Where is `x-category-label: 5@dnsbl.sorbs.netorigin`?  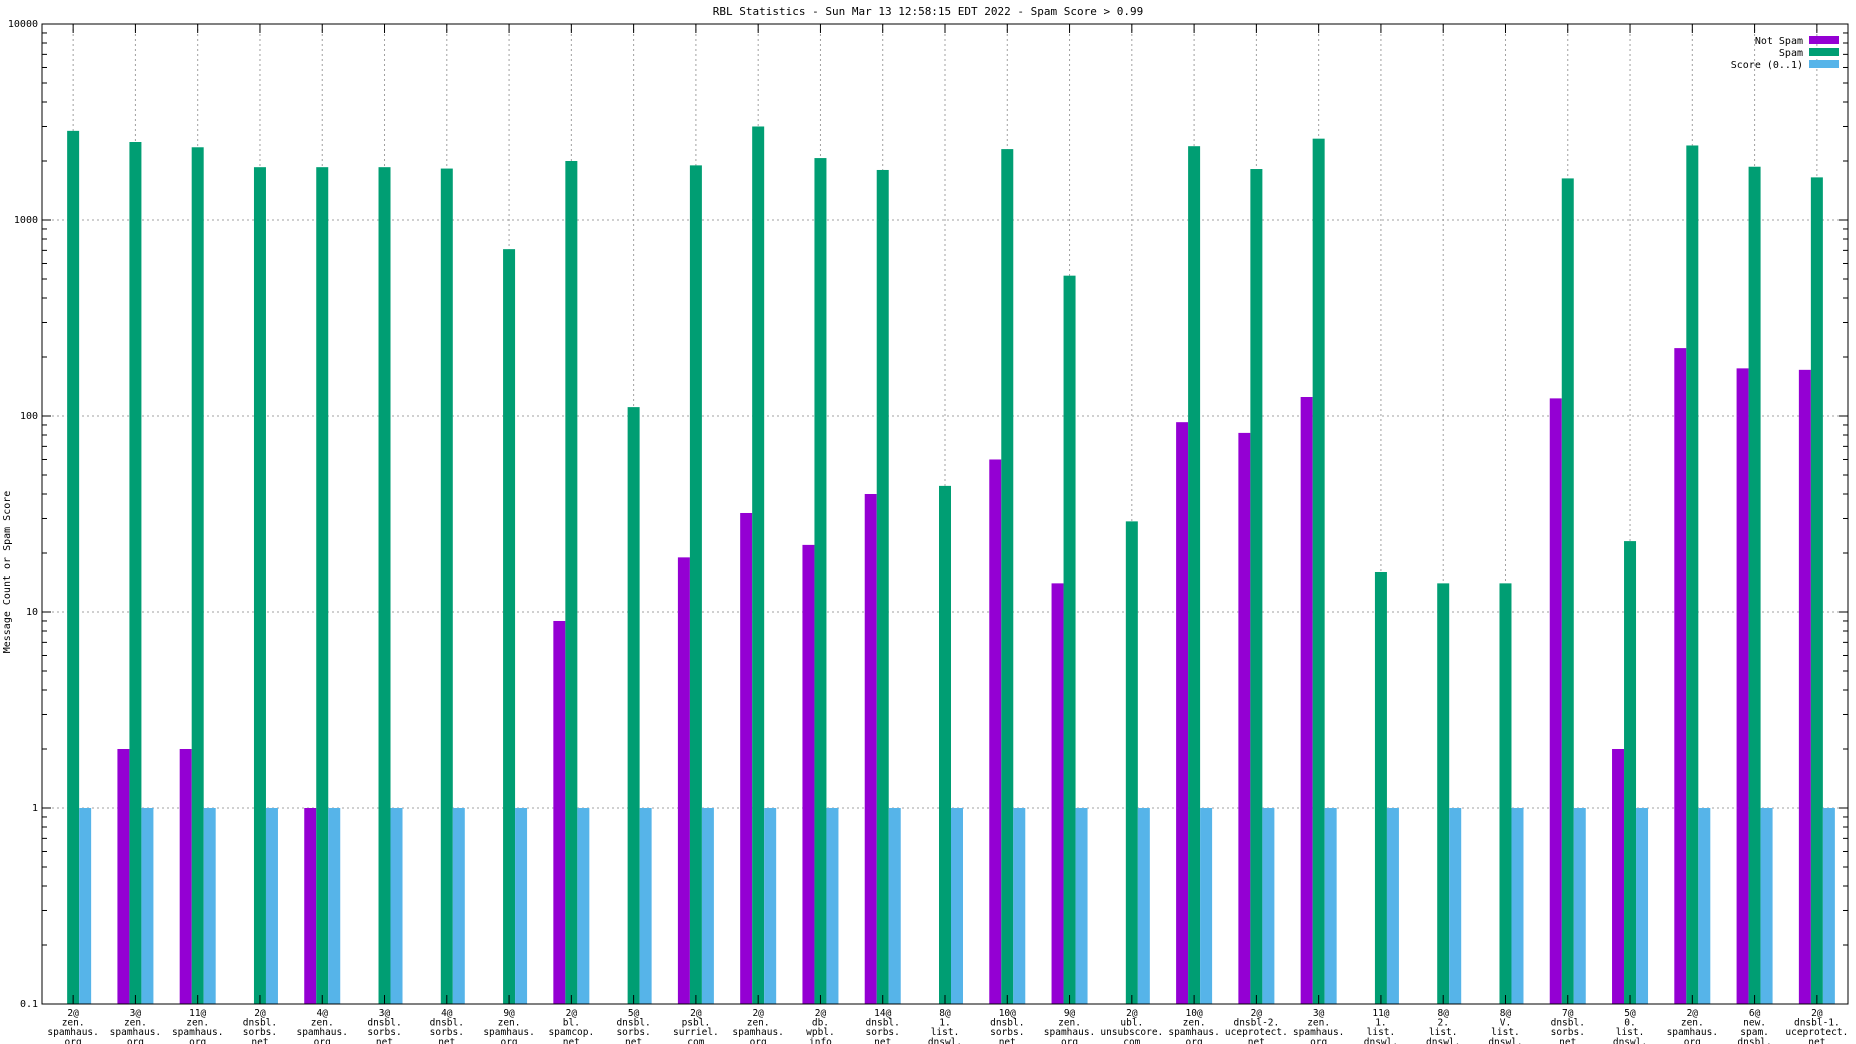
x-category-label: 5@dnsbl.sorbs.netorigin is located at coordinates (633, 1026).